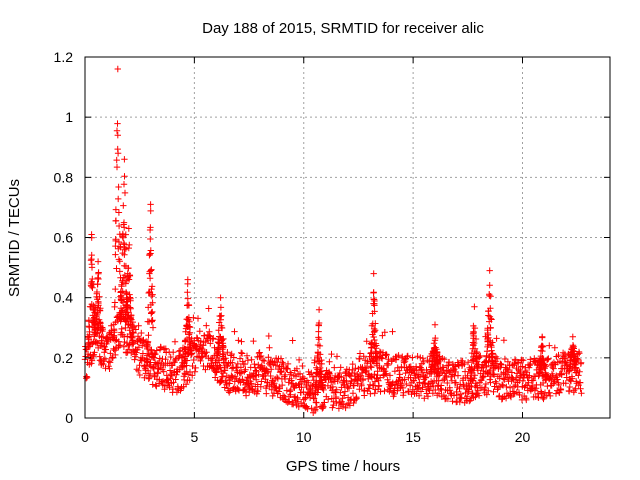 Image resolution: width=640 pixels, height=480 pixels. I want to click on x-axis-label: GPS time / hours, so click(343, 466).